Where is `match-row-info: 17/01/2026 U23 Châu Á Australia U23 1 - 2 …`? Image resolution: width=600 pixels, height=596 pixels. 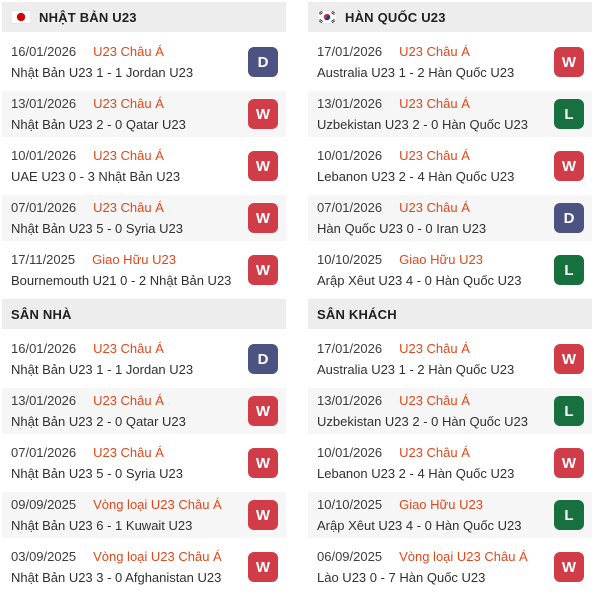
match-row-info: 17/01/2026 U23 Châu Á Australia U23 1 - 2 … is located at coordinates (435, 359).